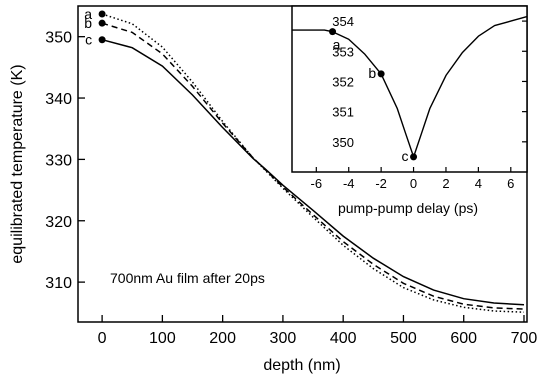 The height and width of the screenshot is (378, 540). Describe the element at coordinates (58, 283) in the screenshot. I see `y-tick-label: 310` at that location.